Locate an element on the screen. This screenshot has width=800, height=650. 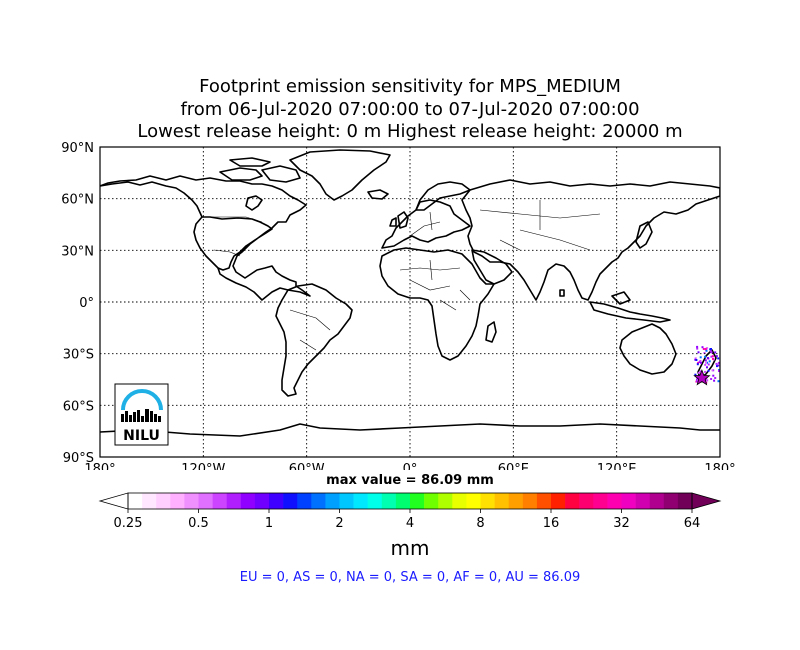
max-value-label: max value = 86.09 mm is located at coordinates (410, 480).